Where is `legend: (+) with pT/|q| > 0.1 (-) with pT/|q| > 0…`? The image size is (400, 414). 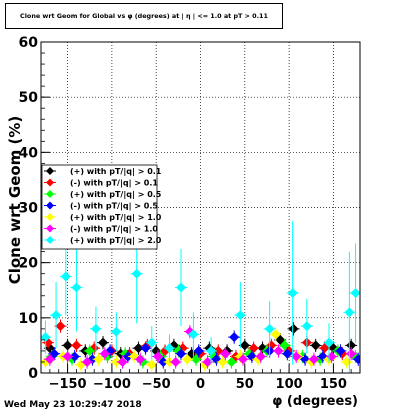
legend: (+) with pT/|q| > 0.1 (-) with pT/|q| > 0… is located at coordinates (101, 207).